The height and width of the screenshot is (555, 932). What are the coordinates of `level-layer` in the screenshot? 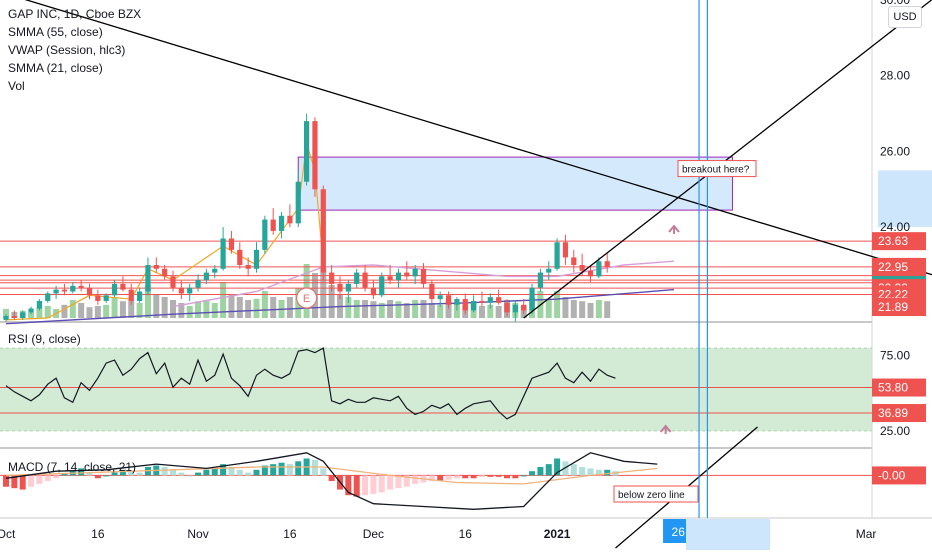 It's located at (436, 268).